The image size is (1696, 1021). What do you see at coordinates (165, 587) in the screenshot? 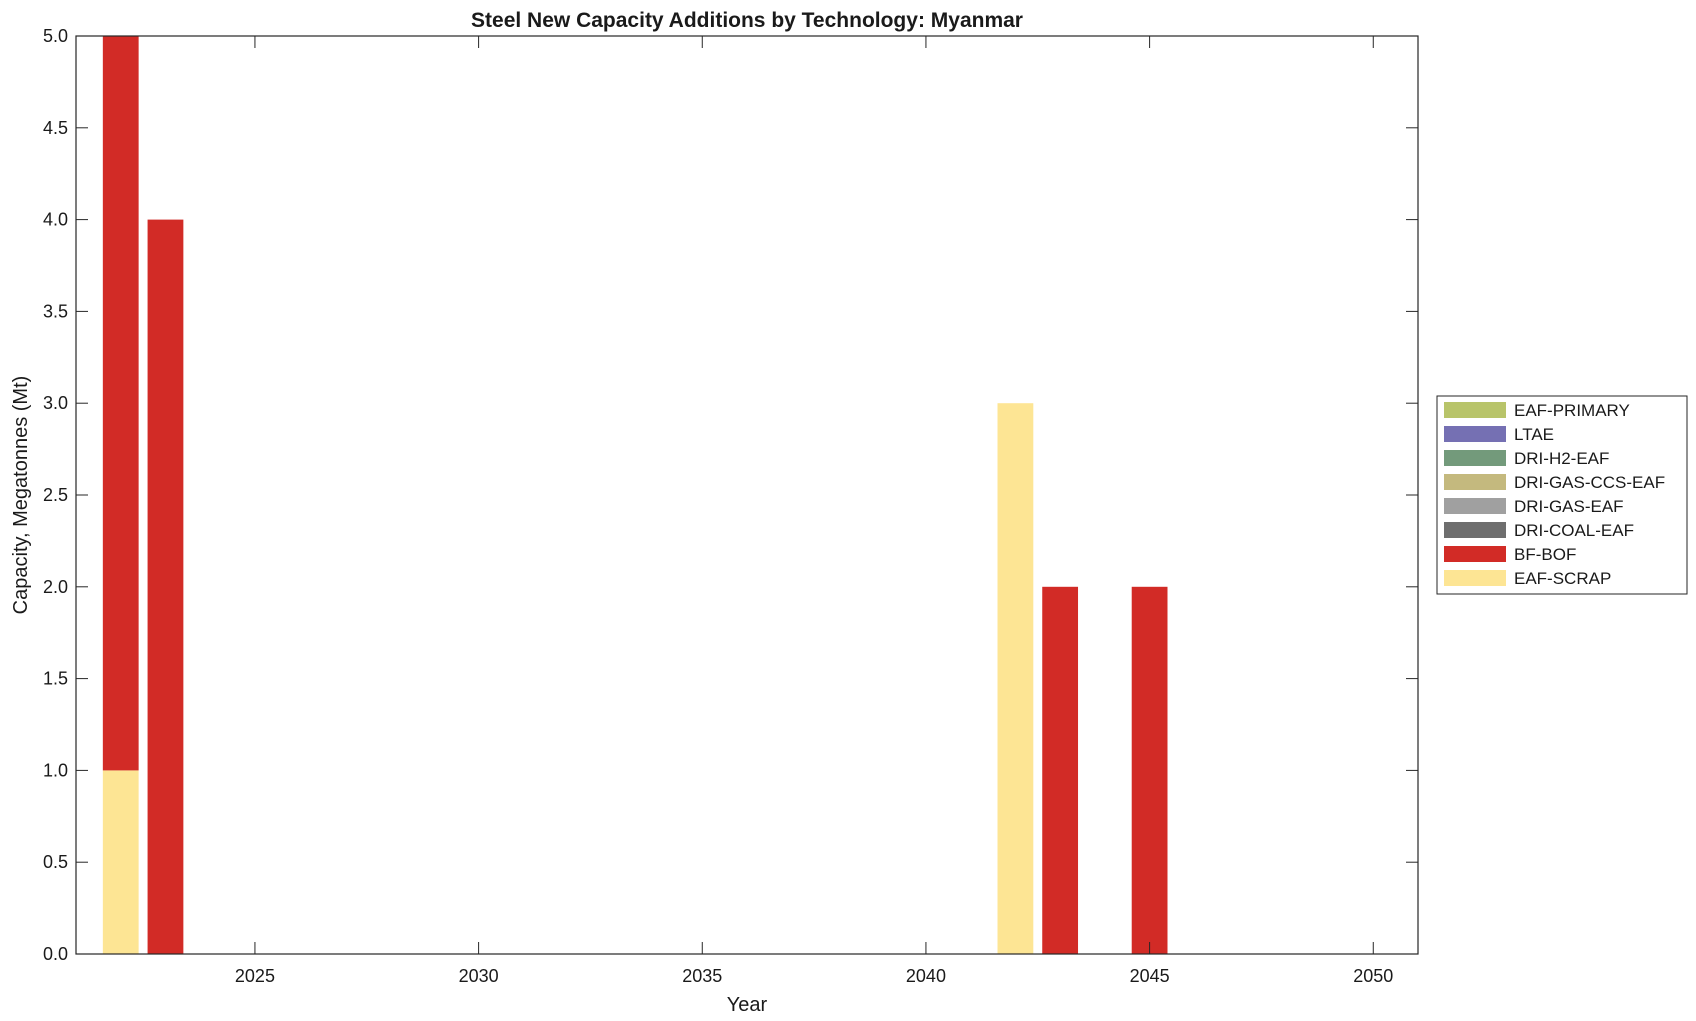
I see `bar-bf-bof-2023` at bounding box center [165, 587].